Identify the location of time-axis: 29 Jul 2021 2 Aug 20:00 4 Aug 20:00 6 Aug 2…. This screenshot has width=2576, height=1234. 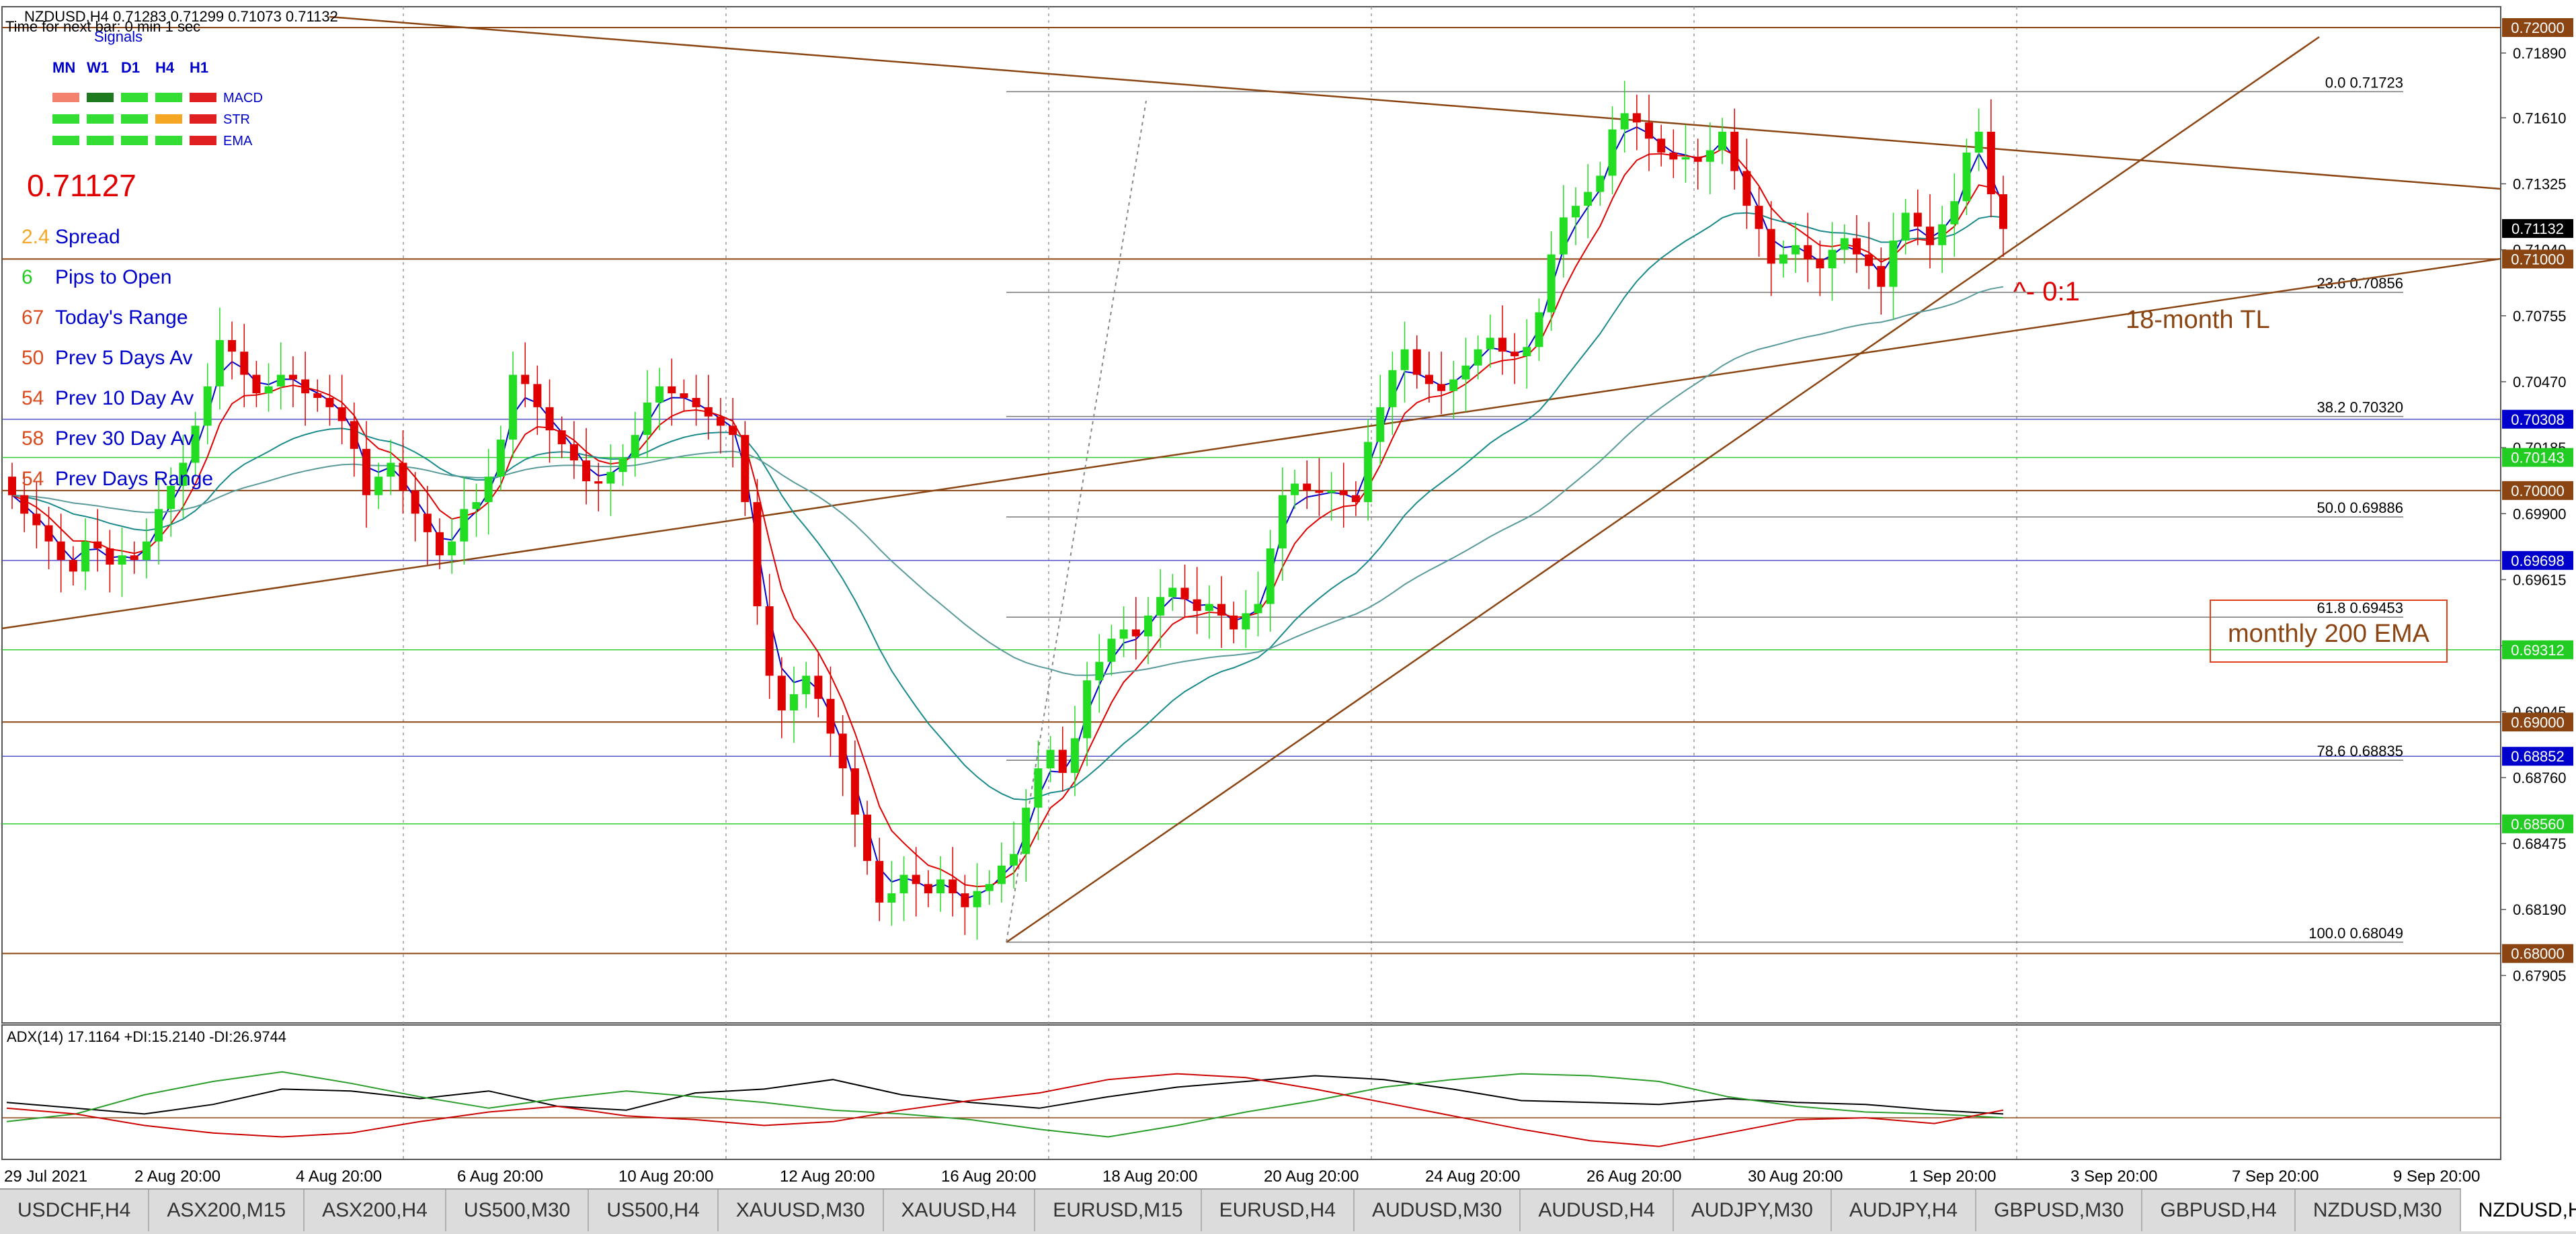
(1242, 1176).